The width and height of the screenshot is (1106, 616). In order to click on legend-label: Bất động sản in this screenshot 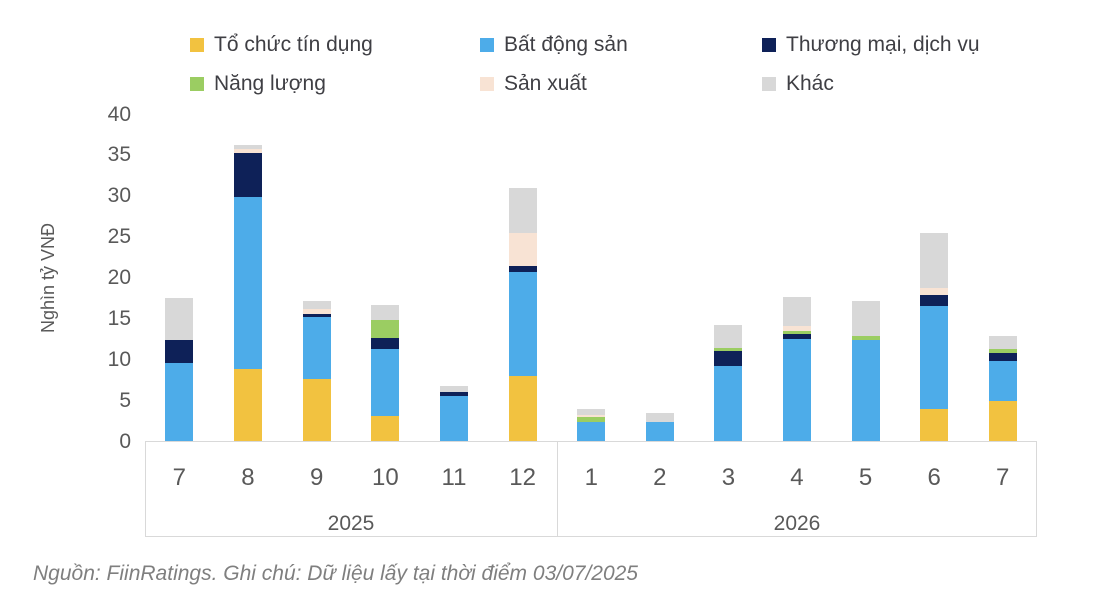, I will do `click(566, 44)`.